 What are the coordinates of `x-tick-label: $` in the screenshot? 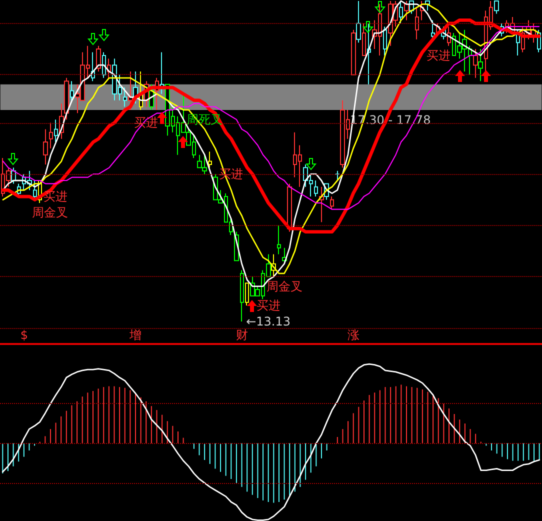 It's located at (24, 335).